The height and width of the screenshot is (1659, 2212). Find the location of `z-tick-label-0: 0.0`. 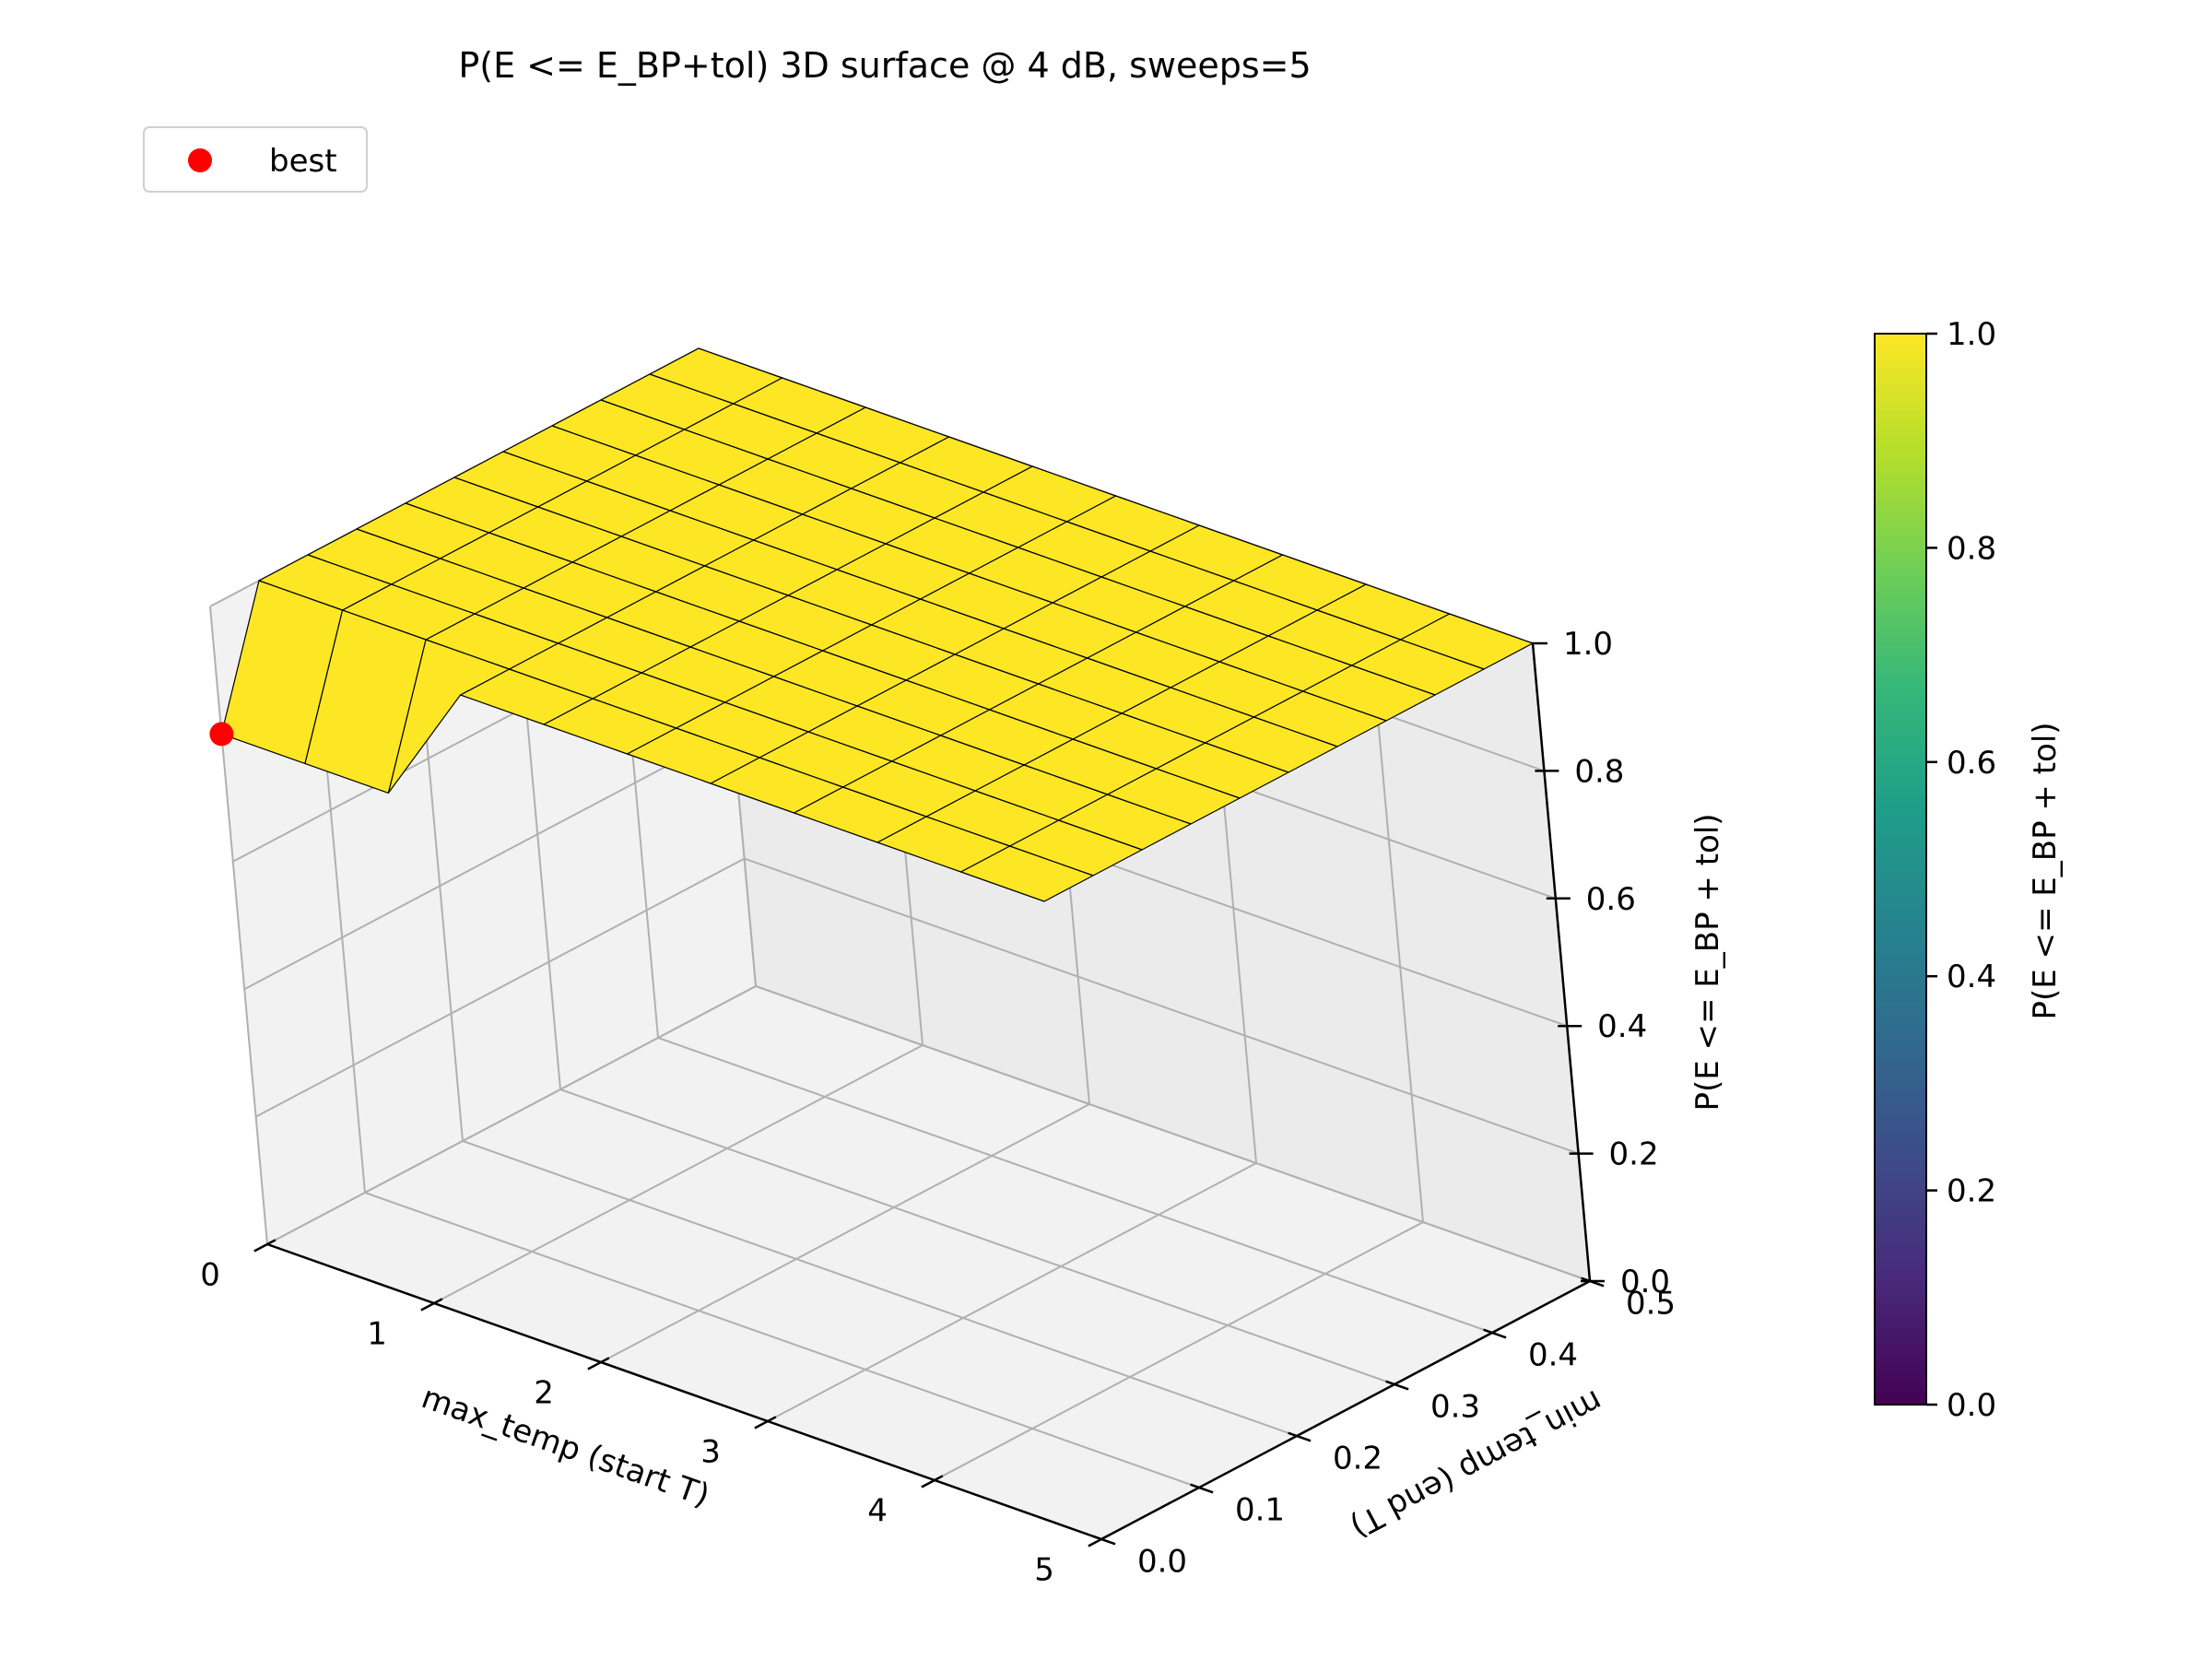

z-tick-label-0: 0.0 is located at coordinates (1645, 1282).